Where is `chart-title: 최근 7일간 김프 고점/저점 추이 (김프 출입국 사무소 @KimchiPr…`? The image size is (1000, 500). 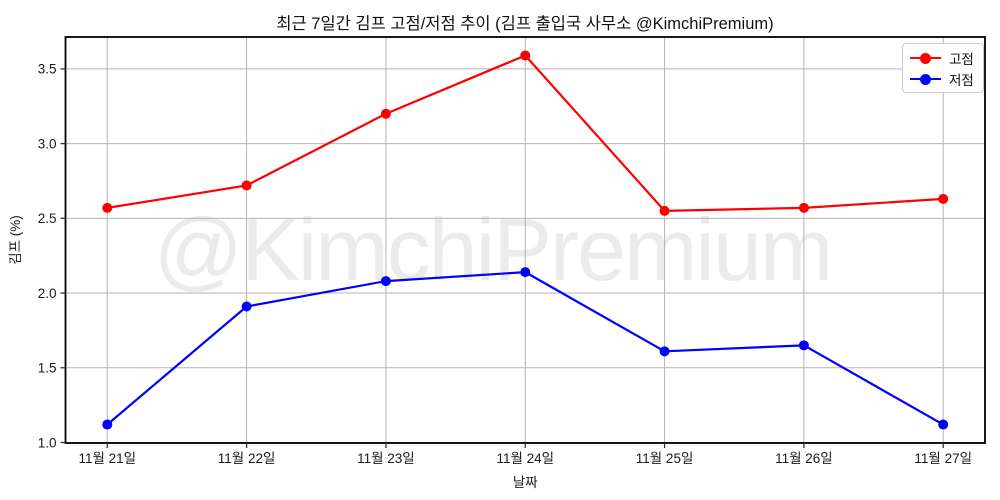
chart-title: 최근 7일간 김프 고점/저점 추이 (김프 출입국 사무소 @KimchiPr… is located at coordinates (525, 24).